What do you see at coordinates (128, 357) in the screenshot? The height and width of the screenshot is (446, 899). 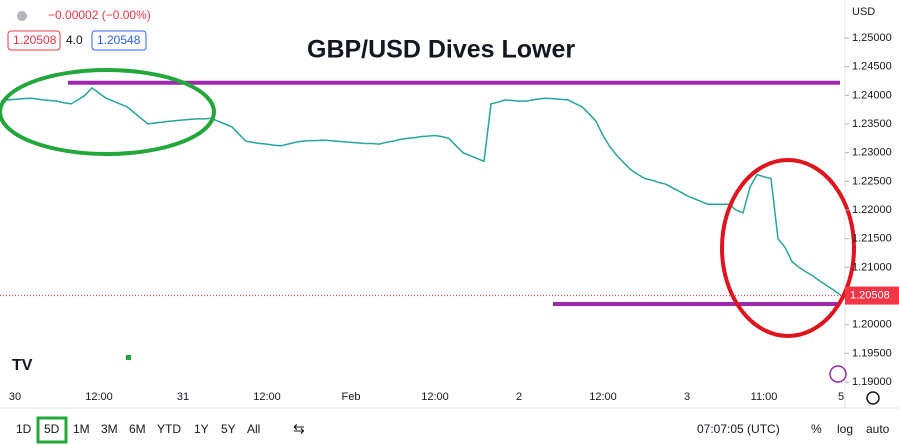 I see `marker` at bounding box center [128, 357].